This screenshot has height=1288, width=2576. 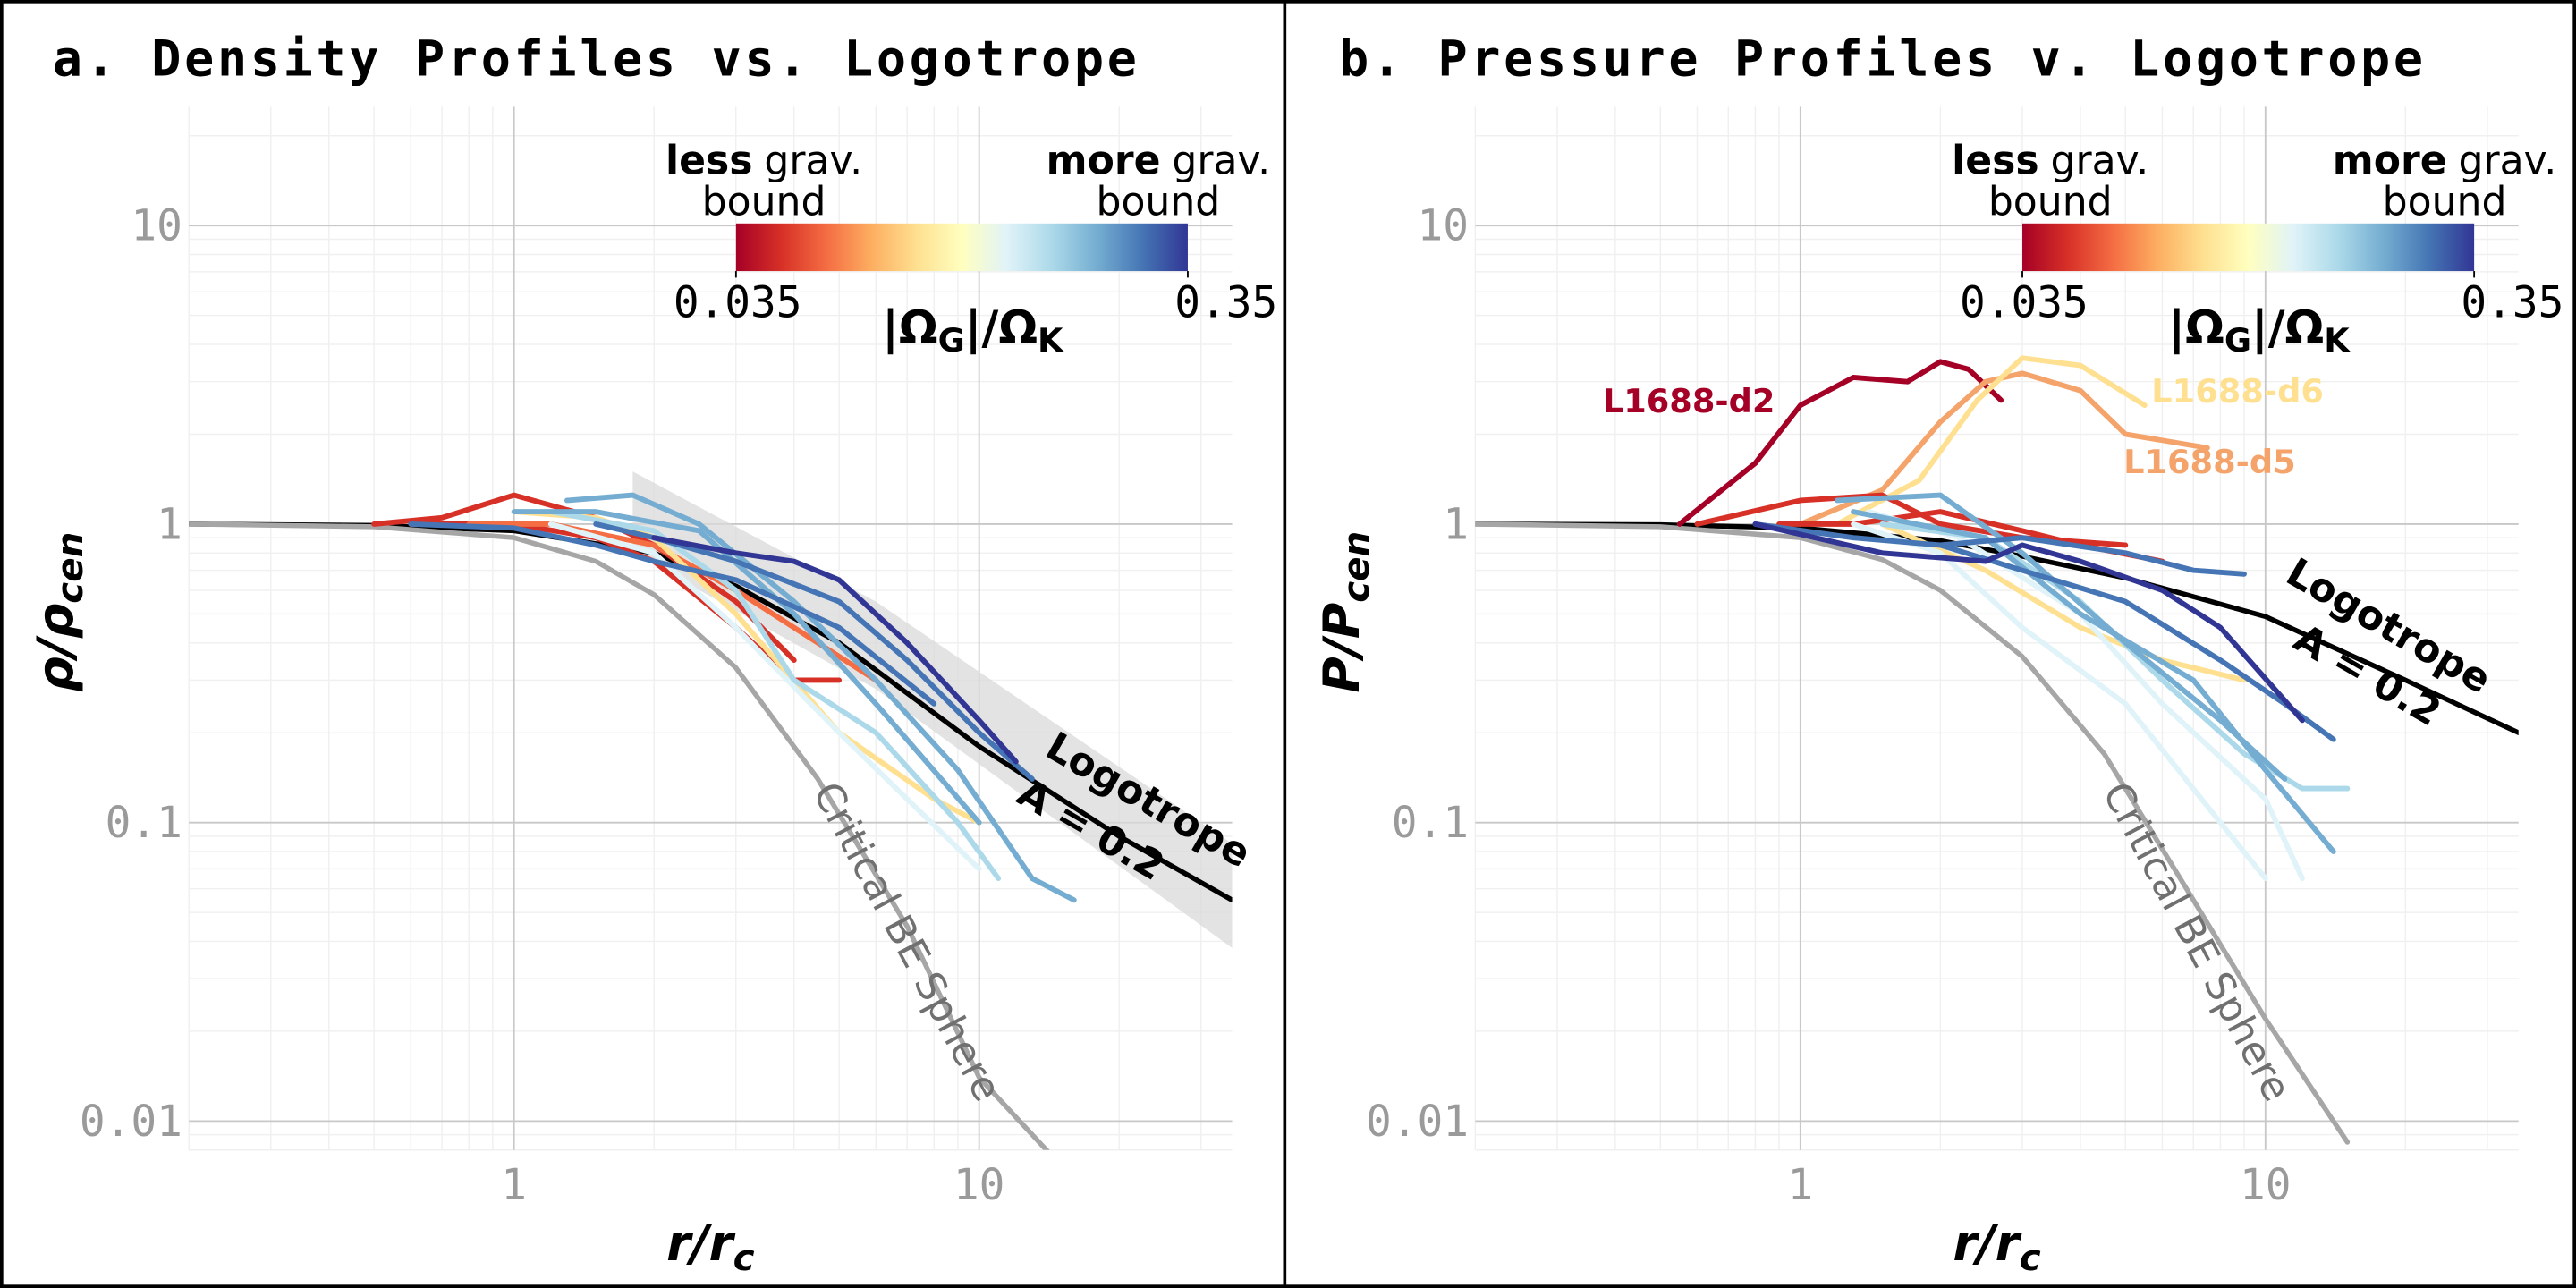 I want to click on y-axis-label: ρ/ρcen, so click(x=59, y=612).